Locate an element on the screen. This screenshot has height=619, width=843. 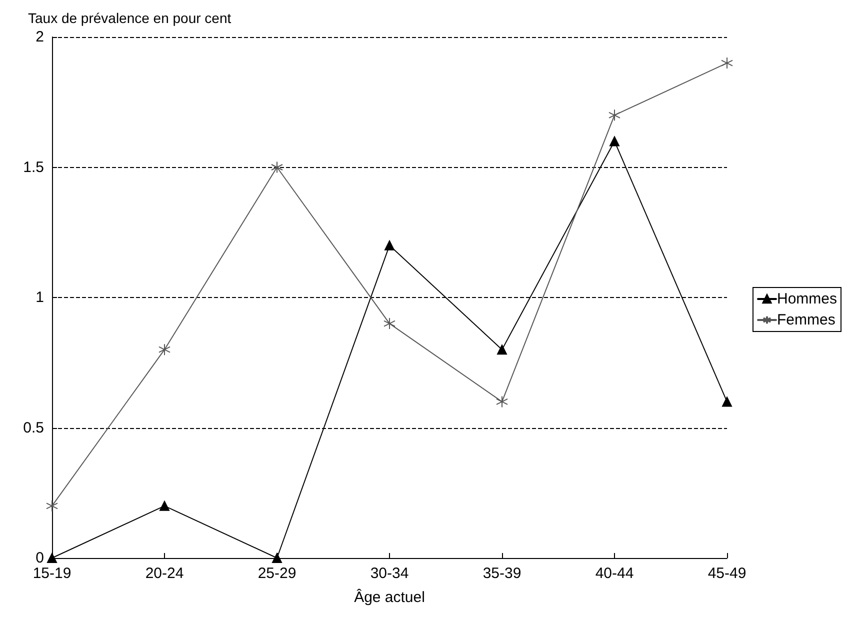
x-tick-label: 25-29 is located at coordinates (277, 573).